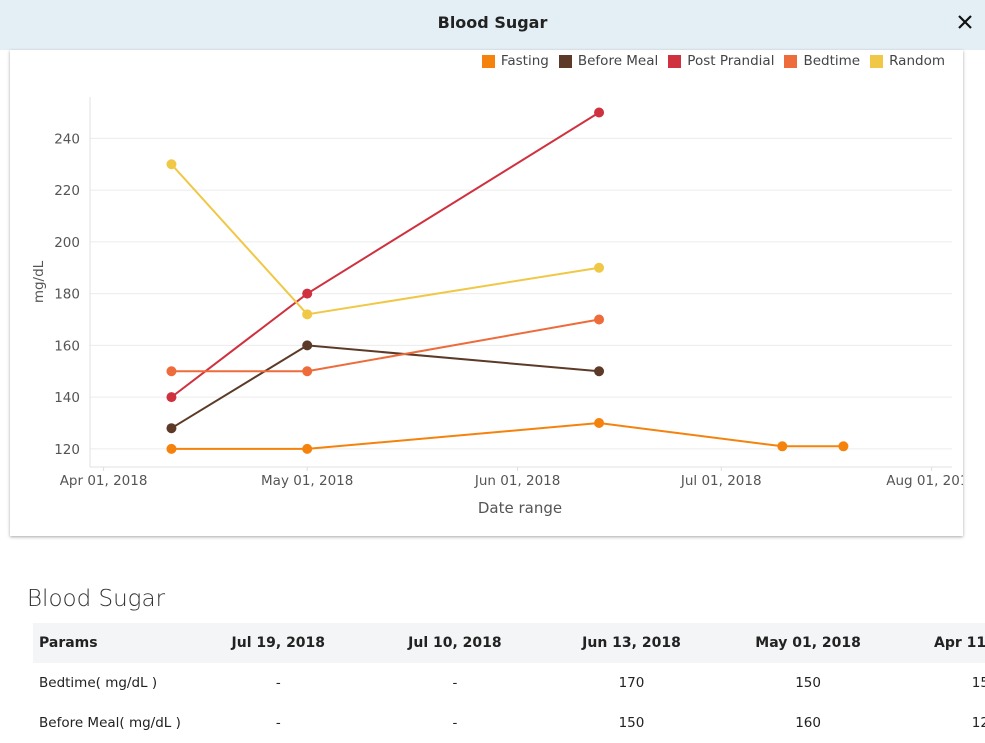 The height and width of the screenshot is (743, 985). Describe the element at coordinates (631, 683) in the screenshot. I see `table-cell: 170` at that location.